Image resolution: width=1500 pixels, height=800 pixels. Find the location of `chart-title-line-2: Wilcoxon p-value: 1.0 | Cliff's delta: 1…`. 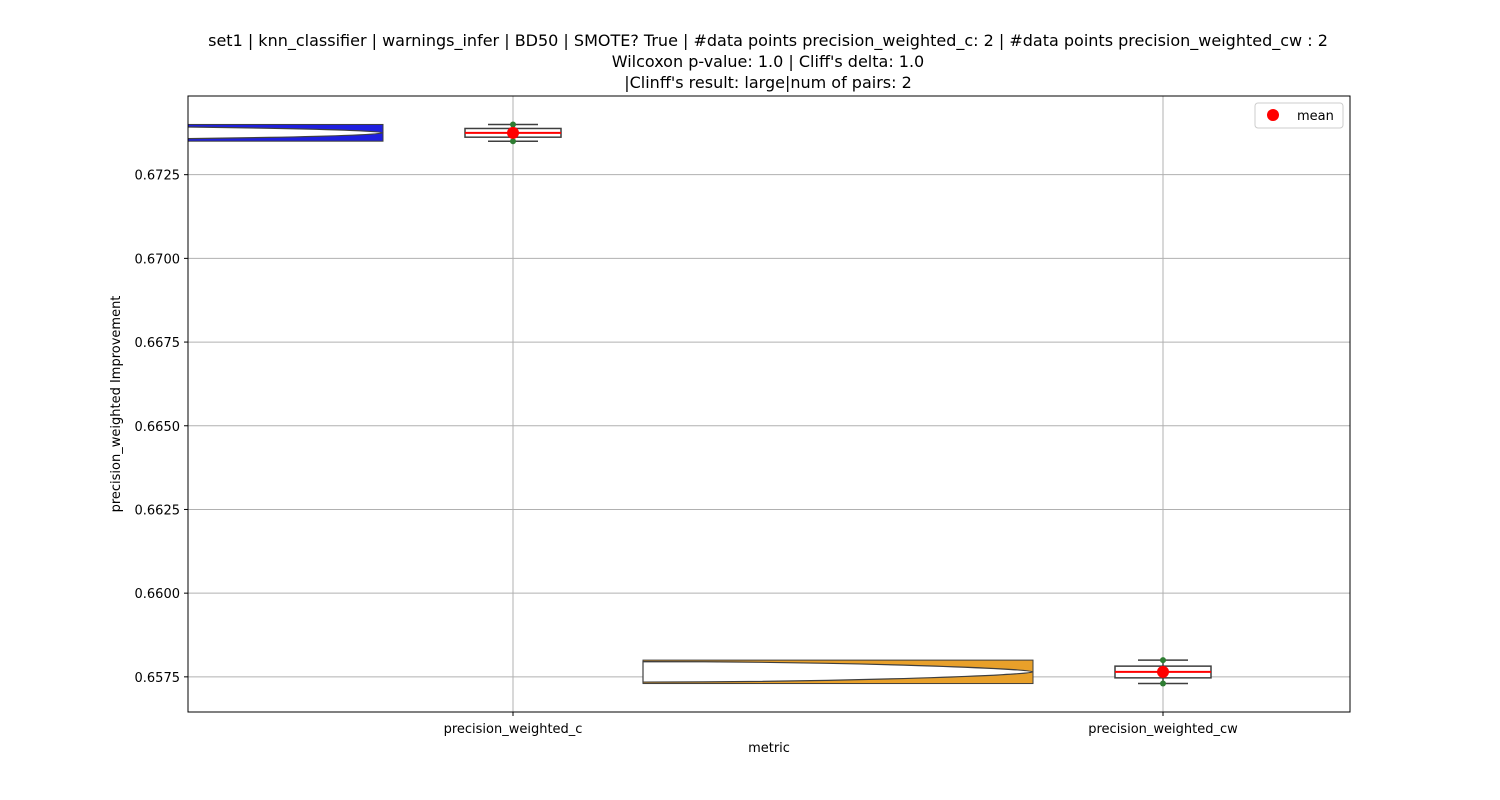

chart-title-line-2: Wilcoxon p-value: 1.0 | Cliff's delta: 1… is located at coordinates (768, 61).